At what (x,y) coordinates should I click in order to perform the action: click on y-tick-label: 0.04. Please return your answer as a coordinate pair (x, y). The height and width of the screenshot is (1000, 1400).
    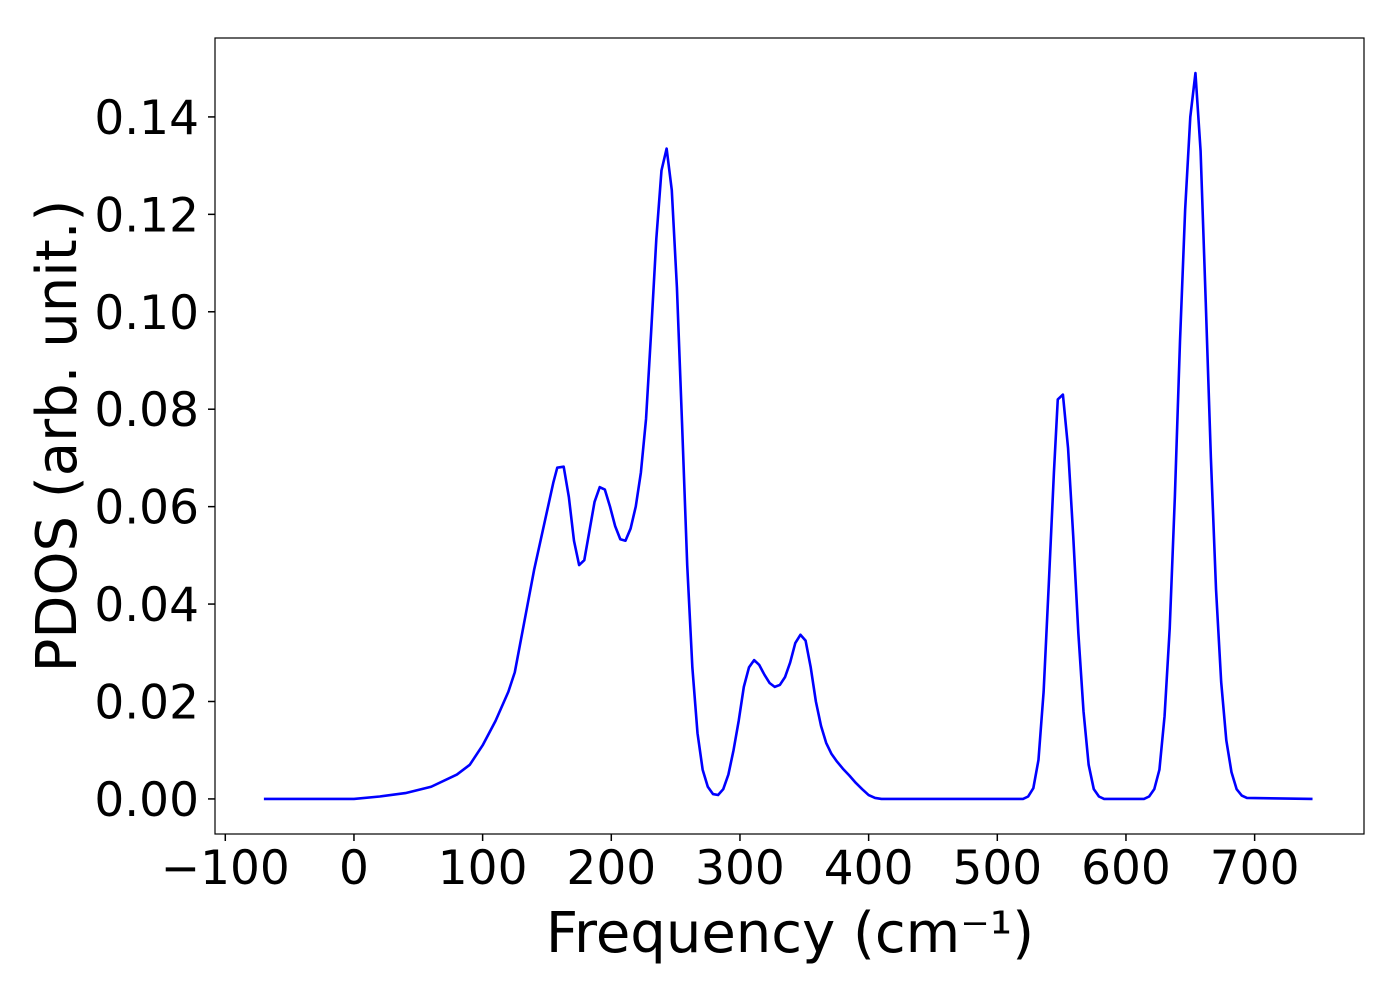
    Looking at the image, I should click on (146, 605).